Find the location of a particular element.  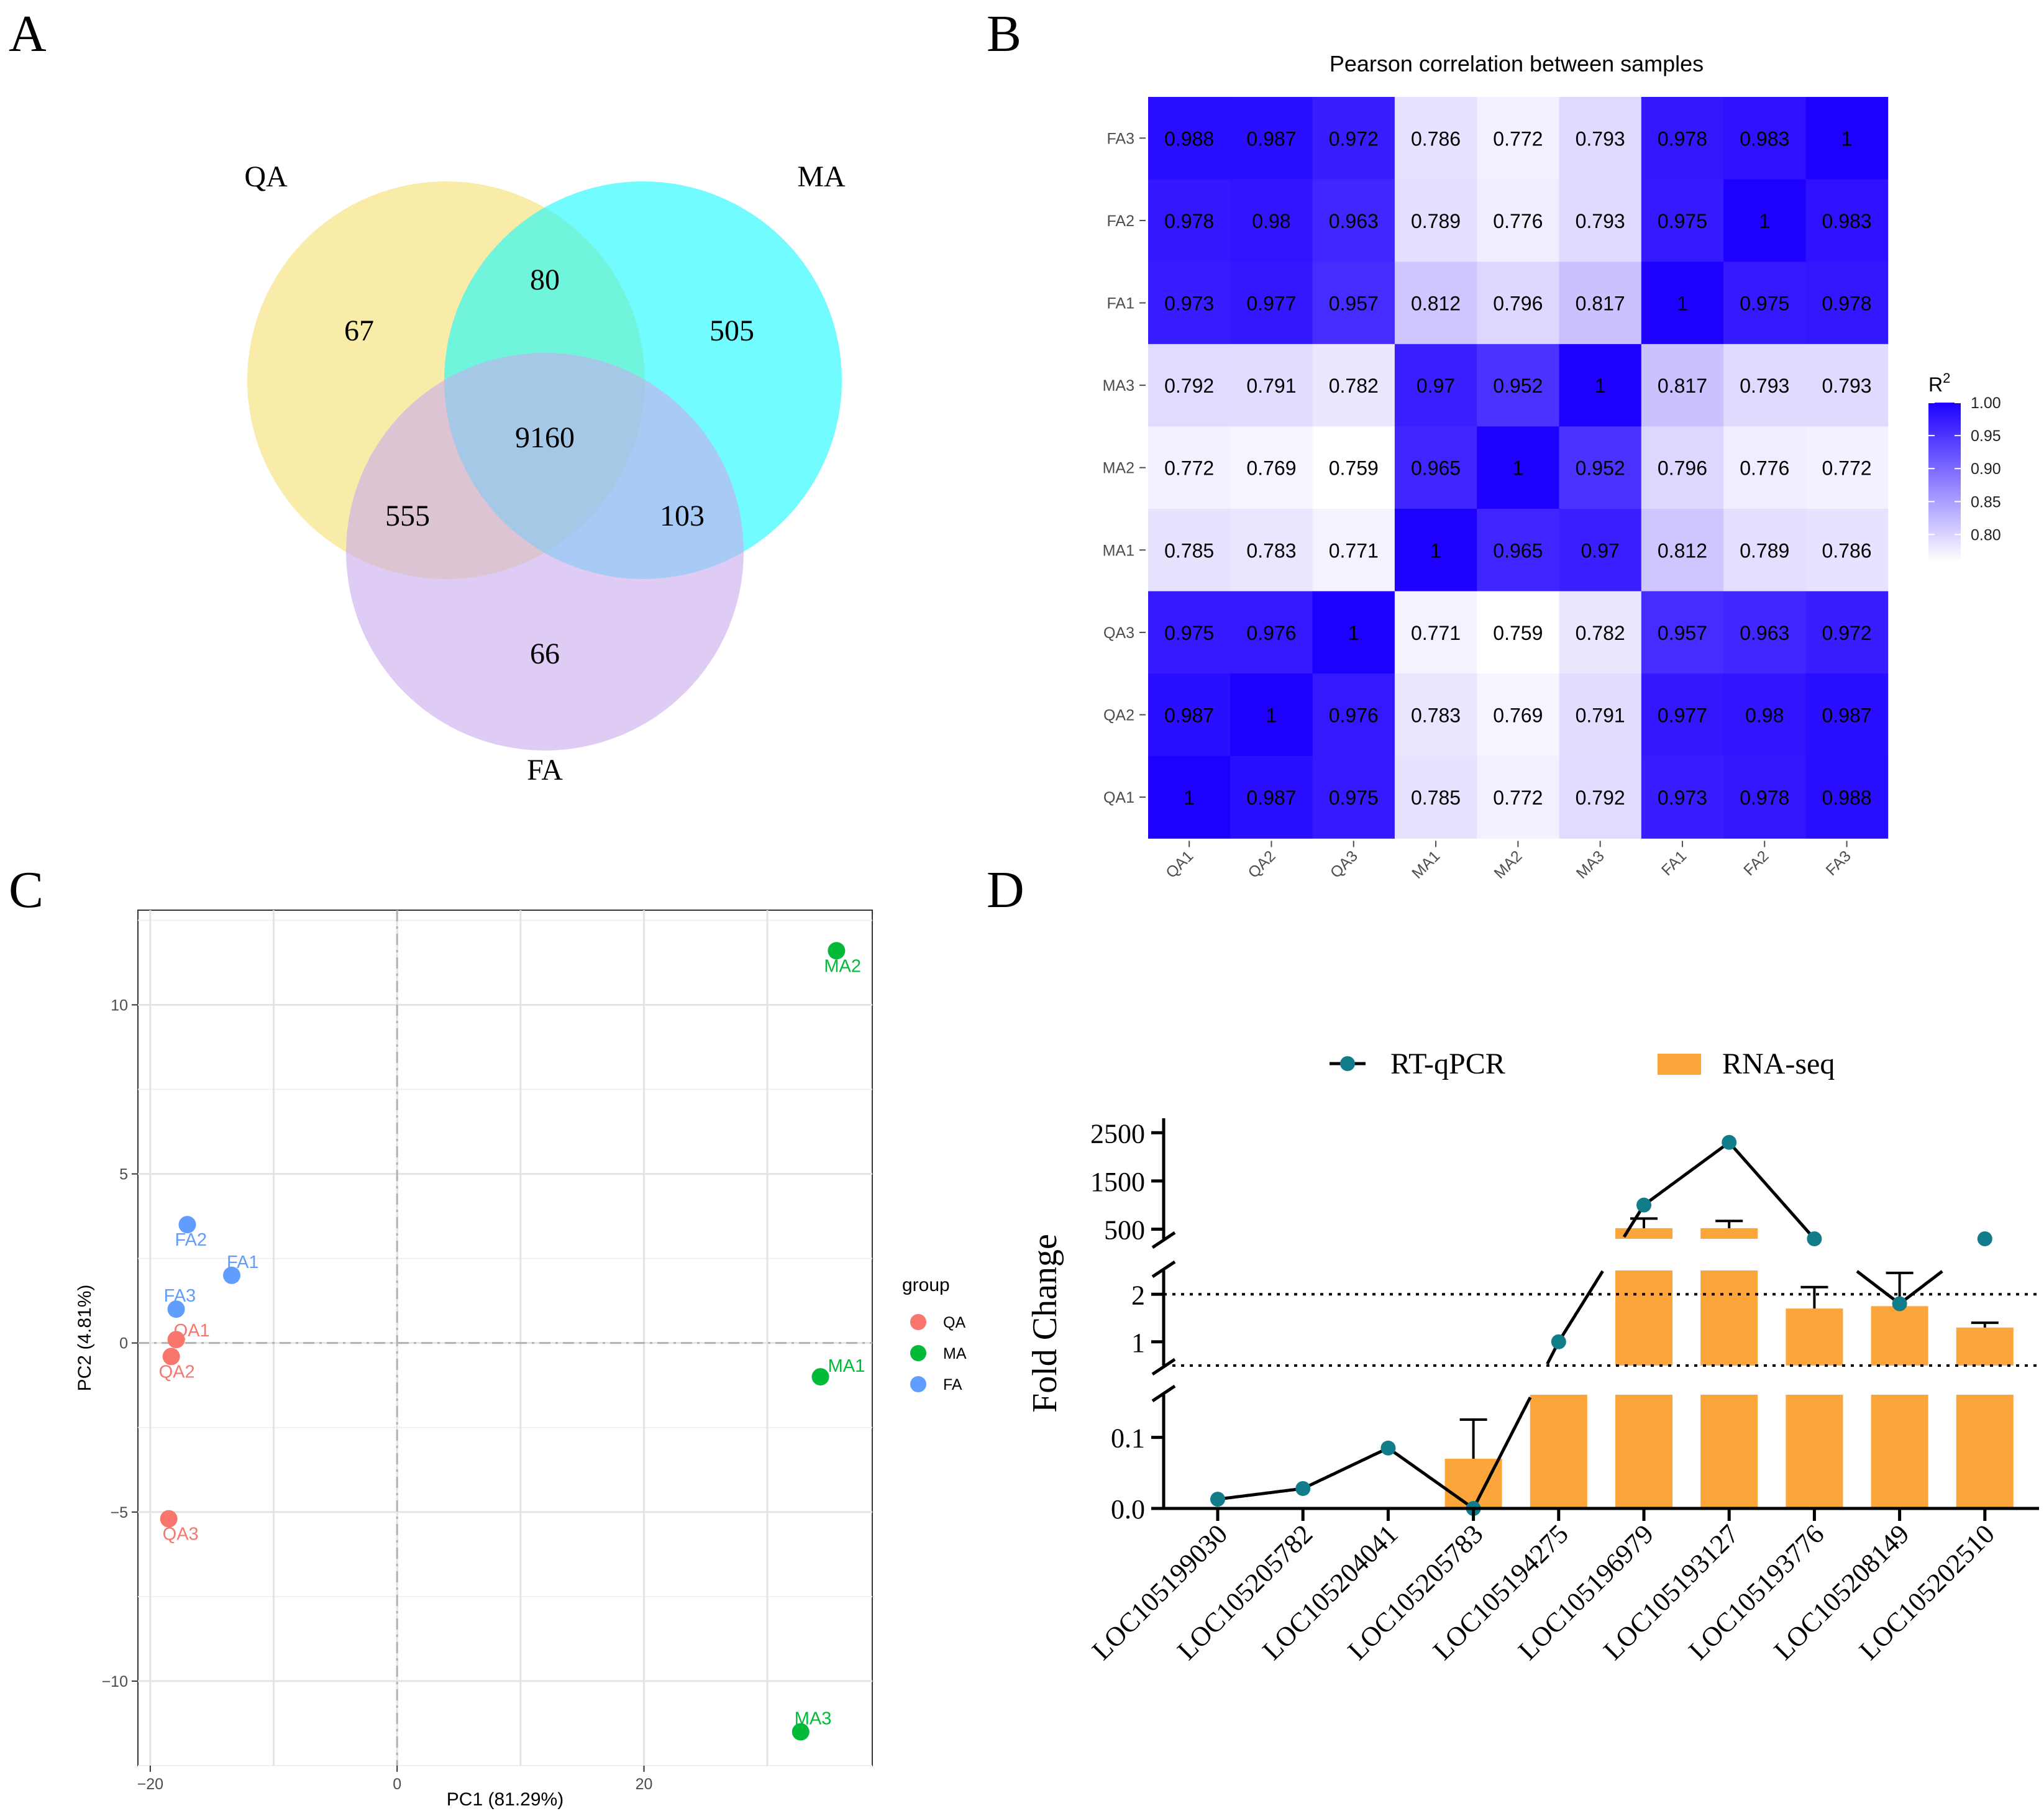

panel-label-a: A is located at coordinates (28, 34).